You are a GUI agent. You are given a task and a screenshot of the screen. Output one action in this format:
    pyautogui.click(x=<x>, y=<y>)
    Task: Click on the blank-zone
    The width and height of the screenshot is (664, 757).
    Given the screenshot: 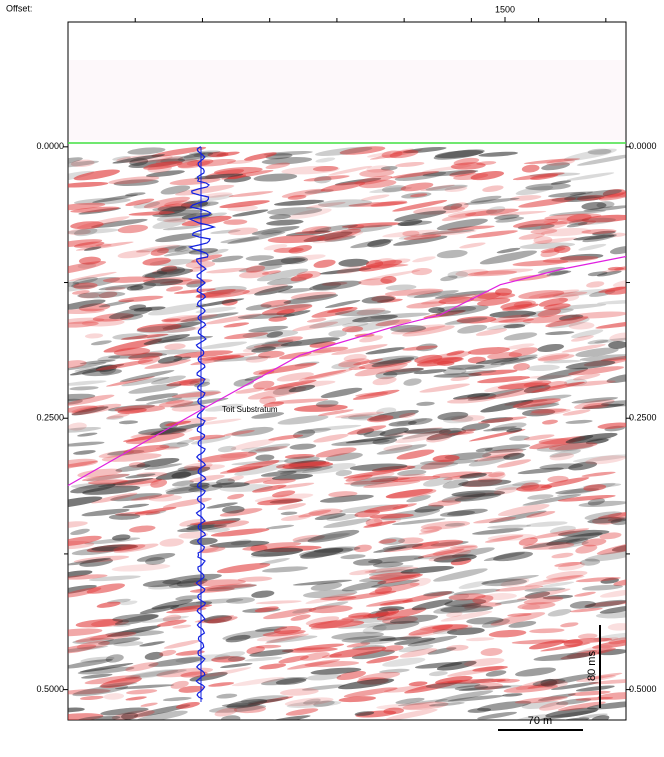 What is the action you would take?
    pyautogui.click(x=347, y=100)
    